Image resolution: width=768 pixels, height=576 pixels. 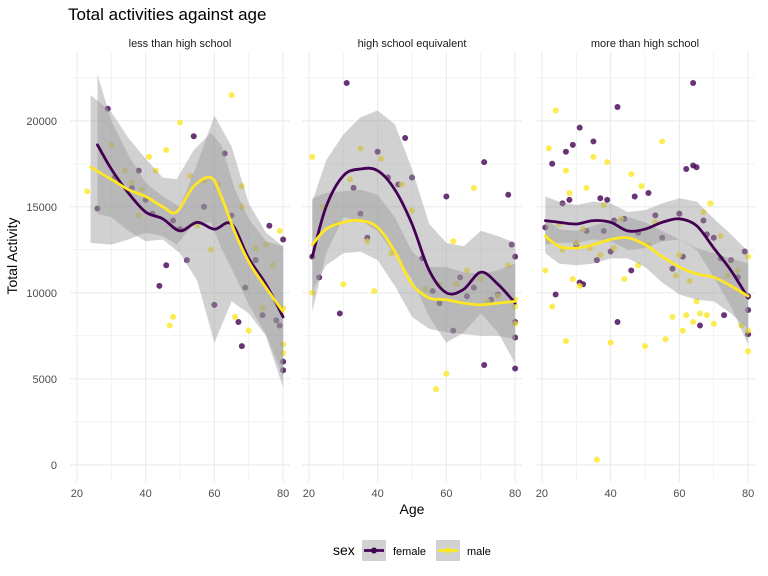 I want to click on smooth-line-female, so click(x=190, y=231).